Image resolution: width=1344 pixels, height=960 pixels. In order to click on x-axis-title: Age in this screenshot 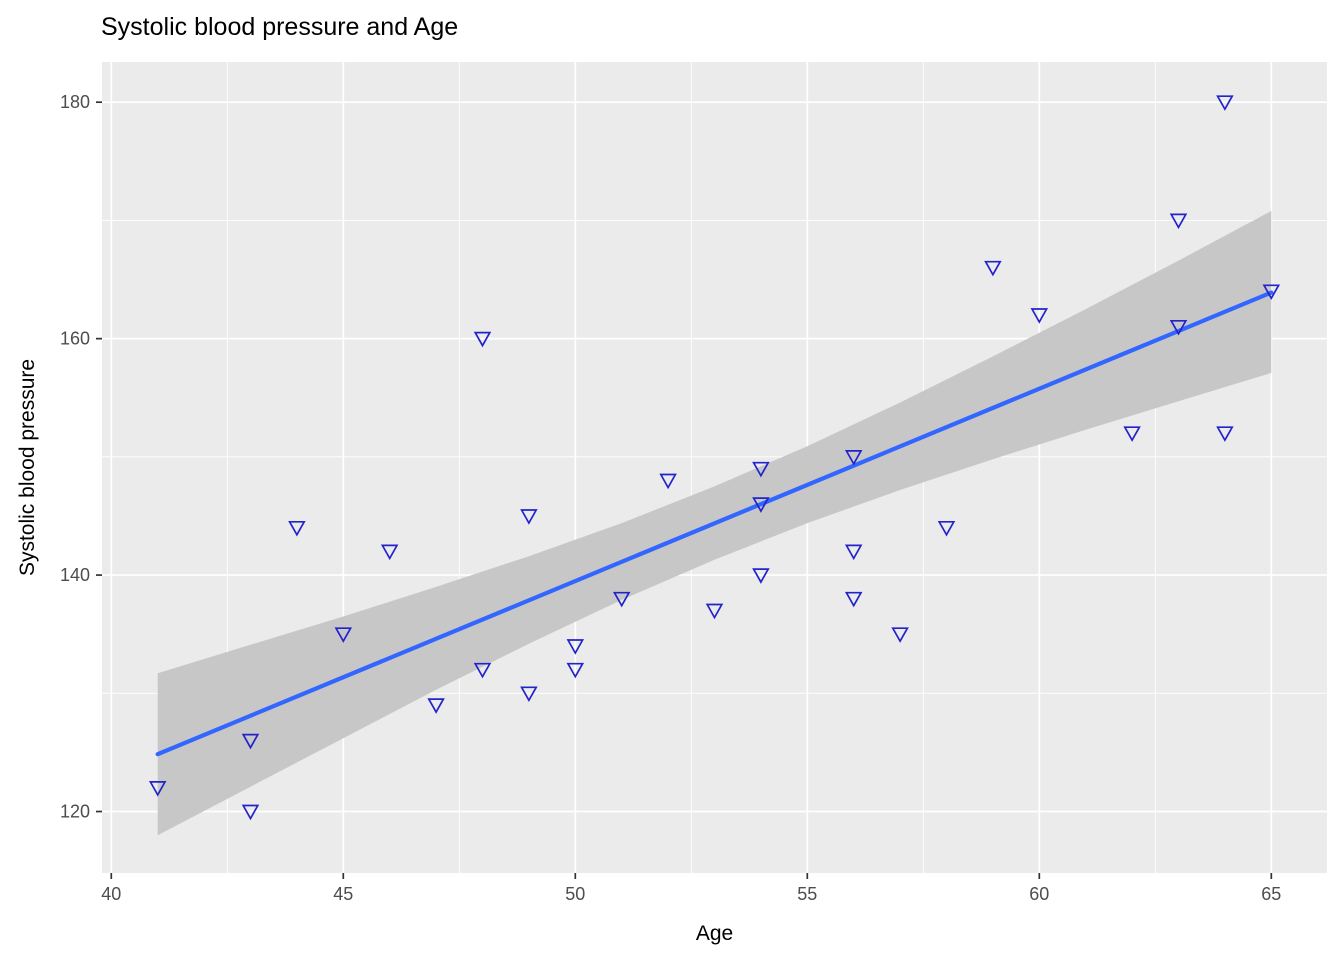, I will do `click(714, 933)`.